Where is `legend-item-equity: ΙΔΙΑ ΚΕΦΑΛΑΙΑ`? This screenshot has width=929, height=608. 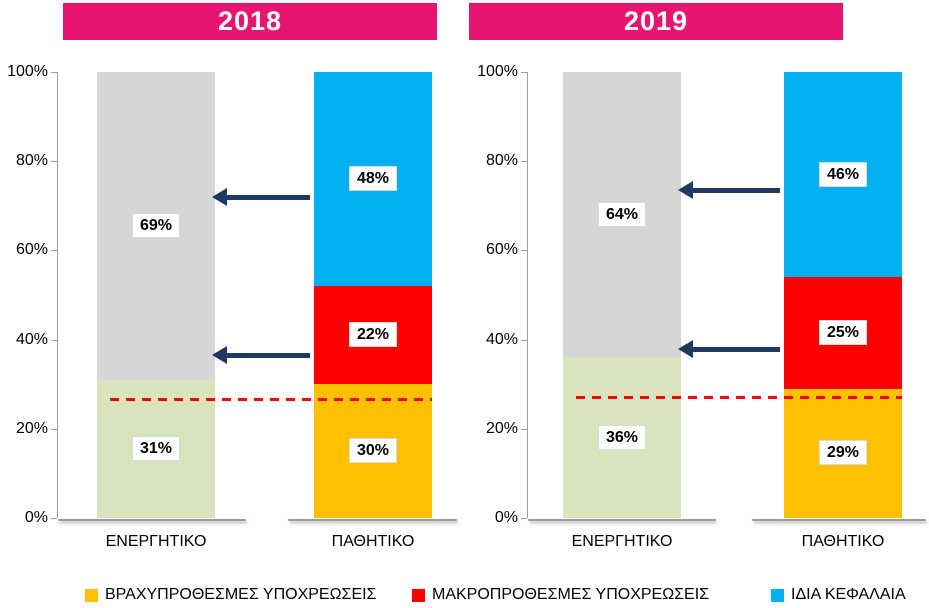
legend-item-equity: ΙΔΙΑ ΚΕΦΑΛΑΙΑ is located at coordinates (838, 595).